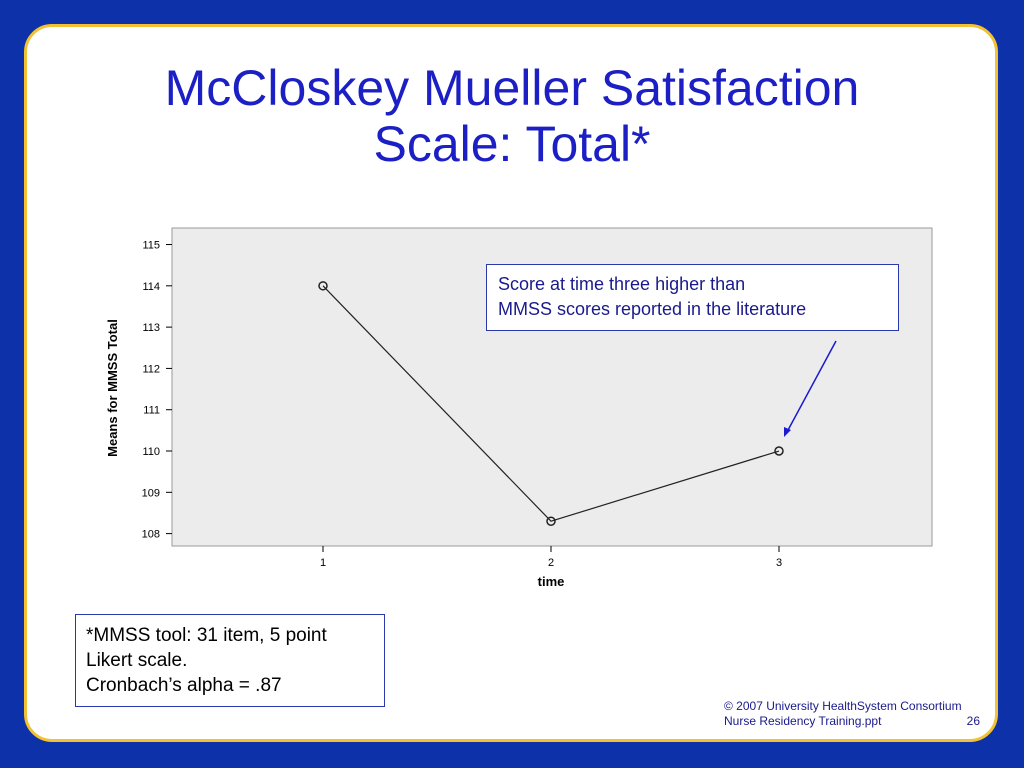 This screenshot has width=1024, height=768. I want to click on page-number: 26, so click(973, 721).